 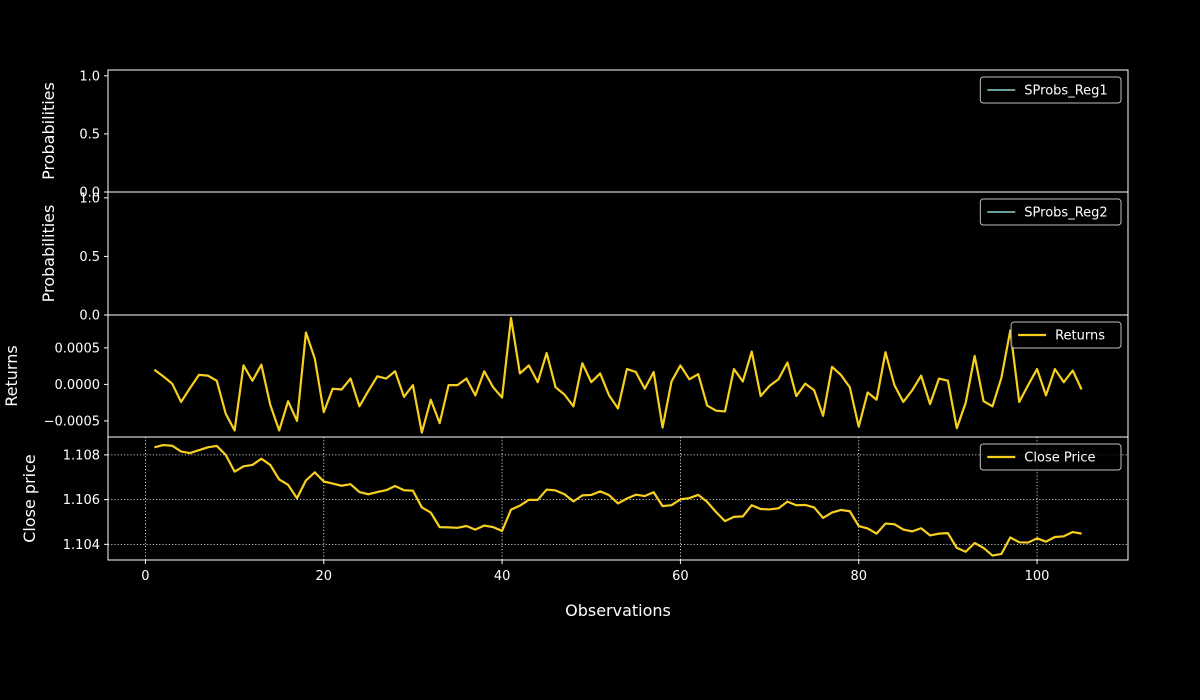 I want to click on x-tick-label: 0, so click(x=145, y=576).